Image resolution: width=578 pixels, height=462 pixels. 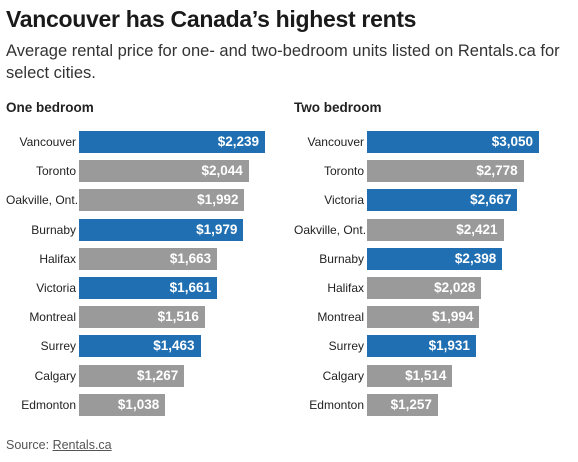 I want to click on value-label: $2,239, so click(x=238, y=141).